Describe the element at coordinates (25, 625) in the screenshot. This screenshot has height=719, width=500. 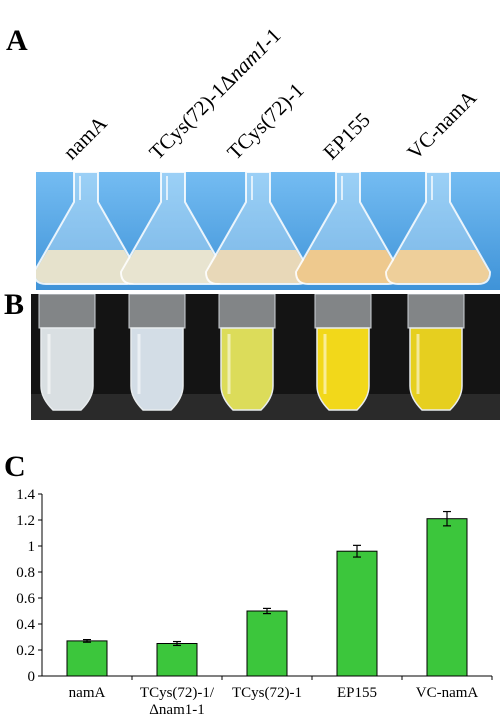
I see `y-tick-label: 0.4` at that location.